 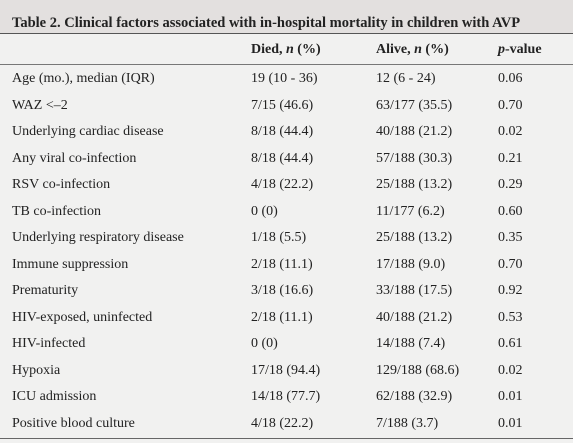 What do you see at coordinates (410, 211) in the screenshot?
I see `alive-cell: 11/177 (6.2)` at bounding box center [410, 211].